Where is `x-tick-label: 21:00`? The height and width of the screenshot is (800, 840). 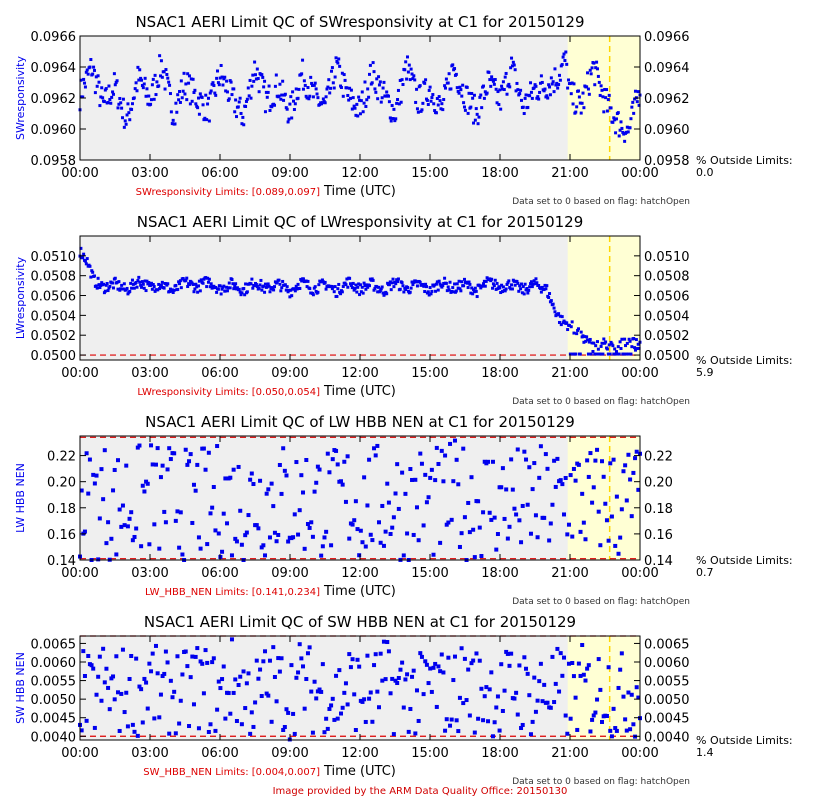 x-tick-label: 21:00 is located at coordinates (569, 573).